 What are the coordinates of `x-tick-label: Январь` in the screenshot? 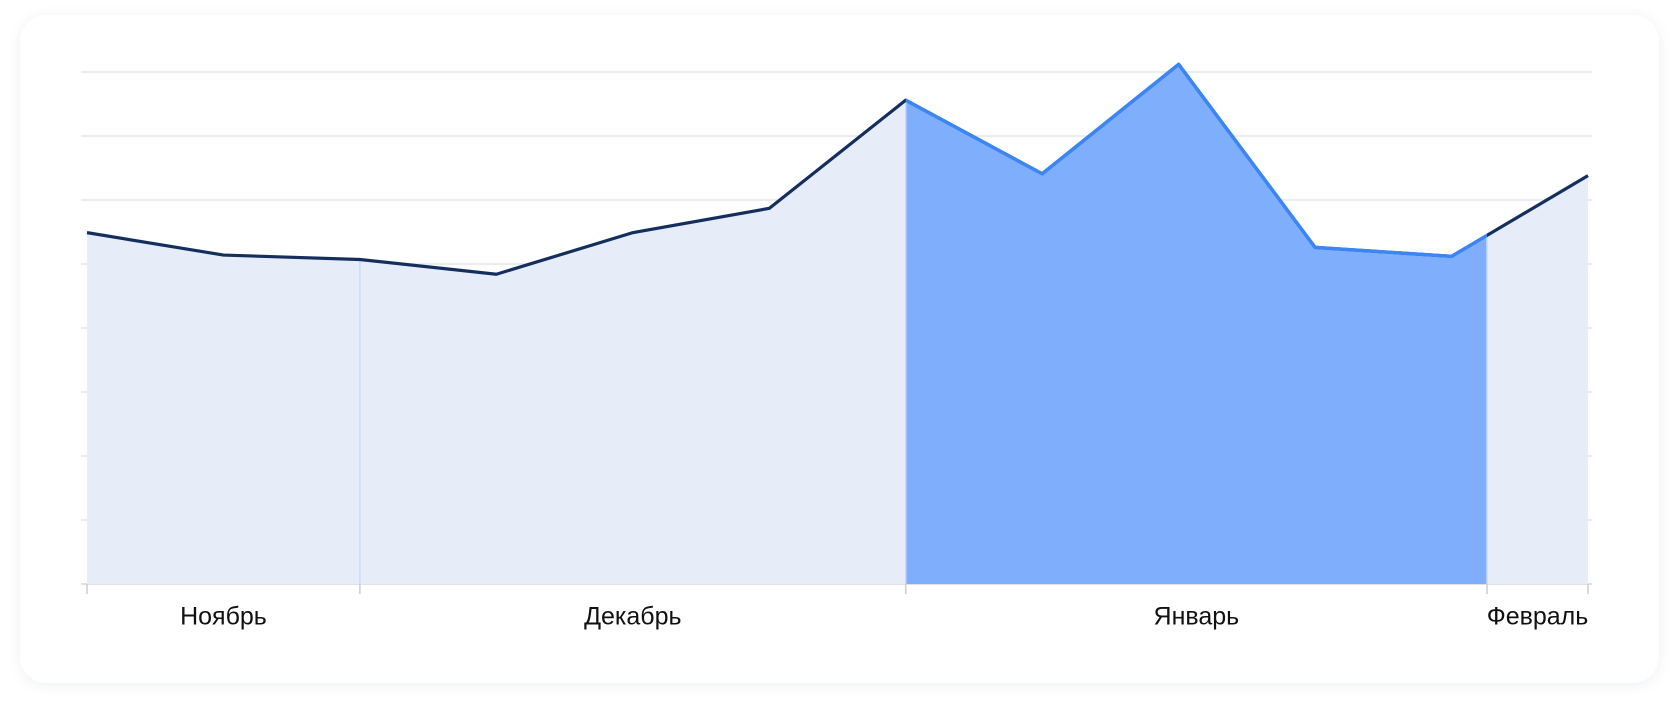 It's located at (1197, 617).